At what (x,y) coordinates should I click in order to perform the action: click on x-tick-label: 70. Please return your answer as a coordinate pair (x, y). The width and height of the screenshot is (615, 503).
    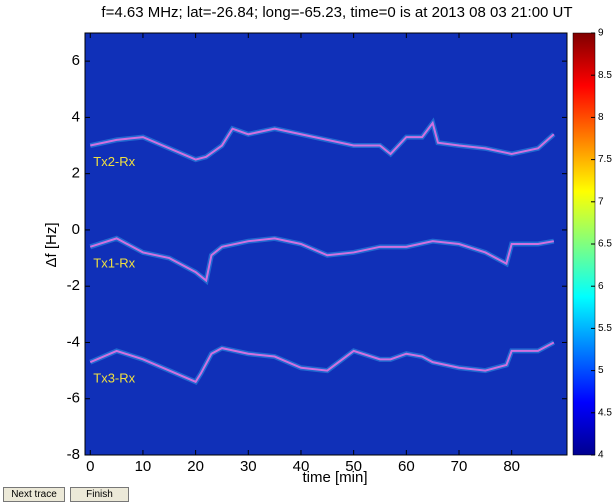
    Looking at the image, I should click on (459, 466).